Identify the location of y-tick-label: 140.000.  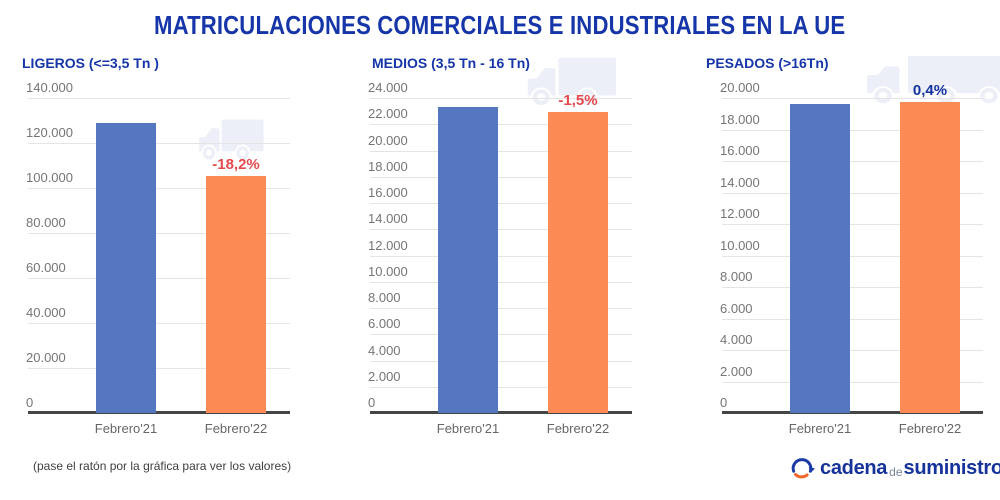
(49, 87).